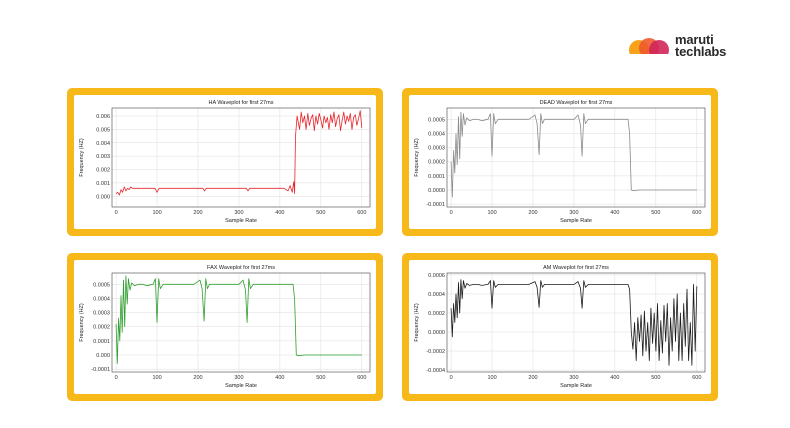  What do you see at coordinates (435, 352) in the screenshot?
I see `y-tick-label: -0.0002` at bounding box center [435, 352].